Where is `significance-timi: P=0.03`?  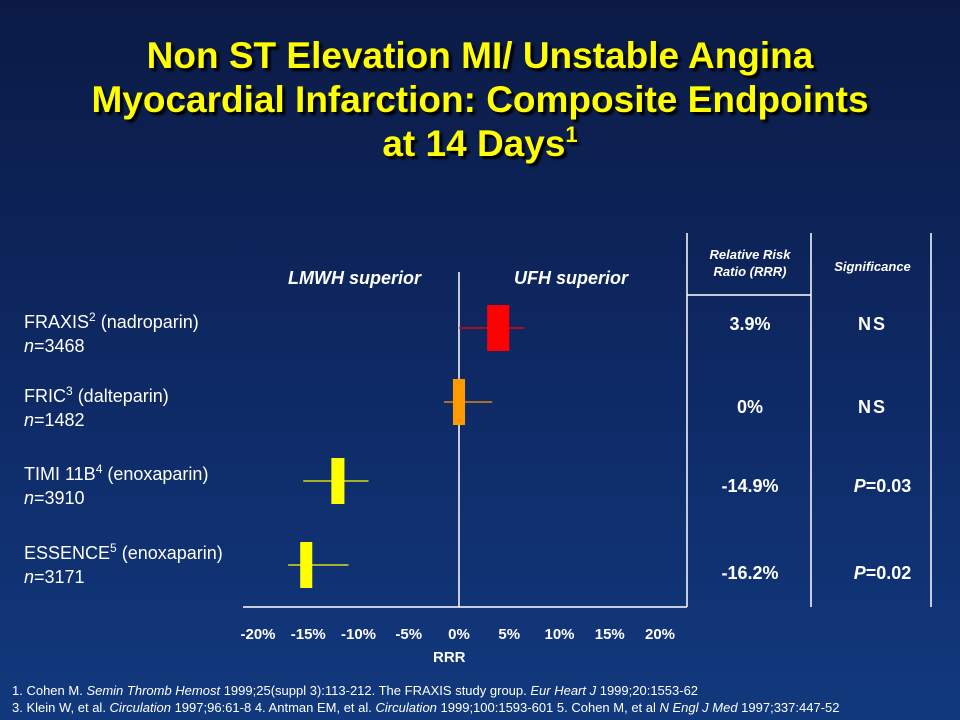
significance-timi: P=0.03 is located at coordinates (882, 486).